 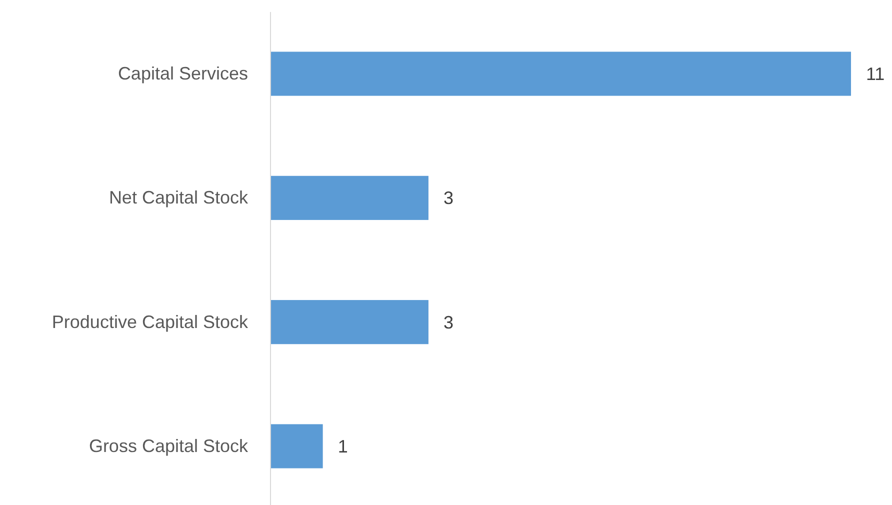 I want to click on y-tick-label: Net Capital Stock, so click(x=178, y=198).